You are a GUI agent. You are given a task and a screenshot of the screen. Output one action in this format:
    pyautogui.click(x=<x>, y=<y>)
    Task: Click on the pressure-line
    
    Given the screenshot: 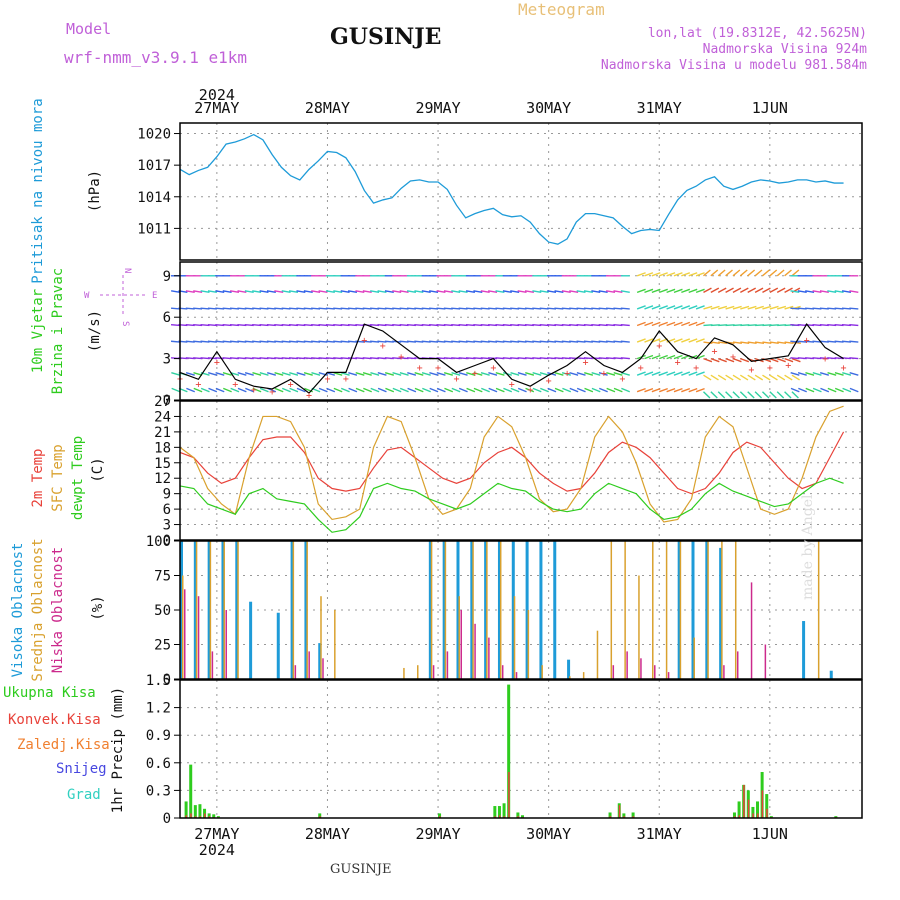 What is the action you would take?
    pyautogui.click(x=511, y=189)
    